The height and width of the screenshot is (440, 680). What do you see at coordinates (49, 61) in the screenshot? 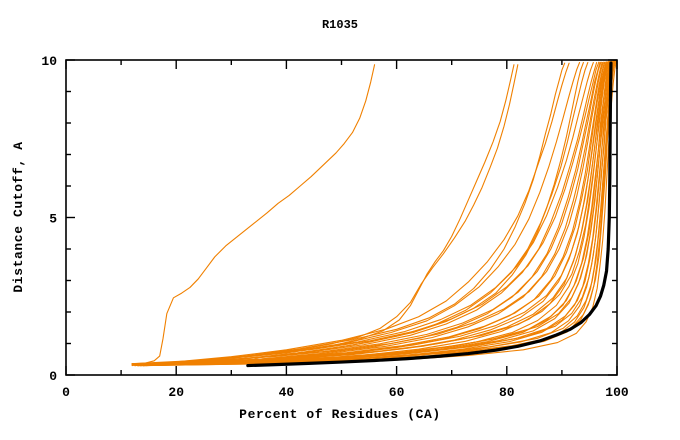
I see `y-tick-label: 10` at bounding box center [49, 61].